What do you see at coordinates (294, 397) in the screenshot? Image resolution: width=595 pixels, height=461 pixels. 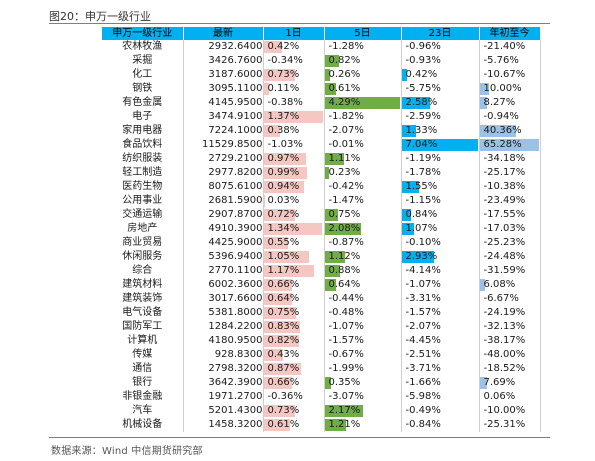 I see `d1-cell: -0.36%` at bounding box center [294, 397].